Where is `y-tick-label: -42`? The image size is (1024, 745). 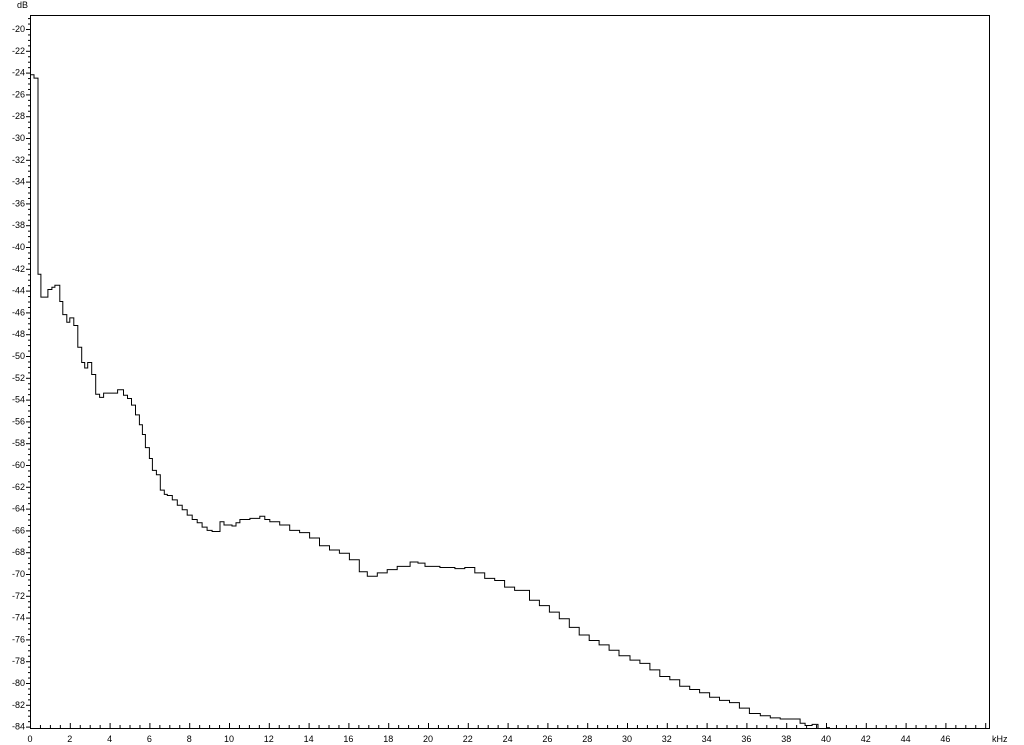 y-tick-label: -42 is located at coordinates (18, 269).